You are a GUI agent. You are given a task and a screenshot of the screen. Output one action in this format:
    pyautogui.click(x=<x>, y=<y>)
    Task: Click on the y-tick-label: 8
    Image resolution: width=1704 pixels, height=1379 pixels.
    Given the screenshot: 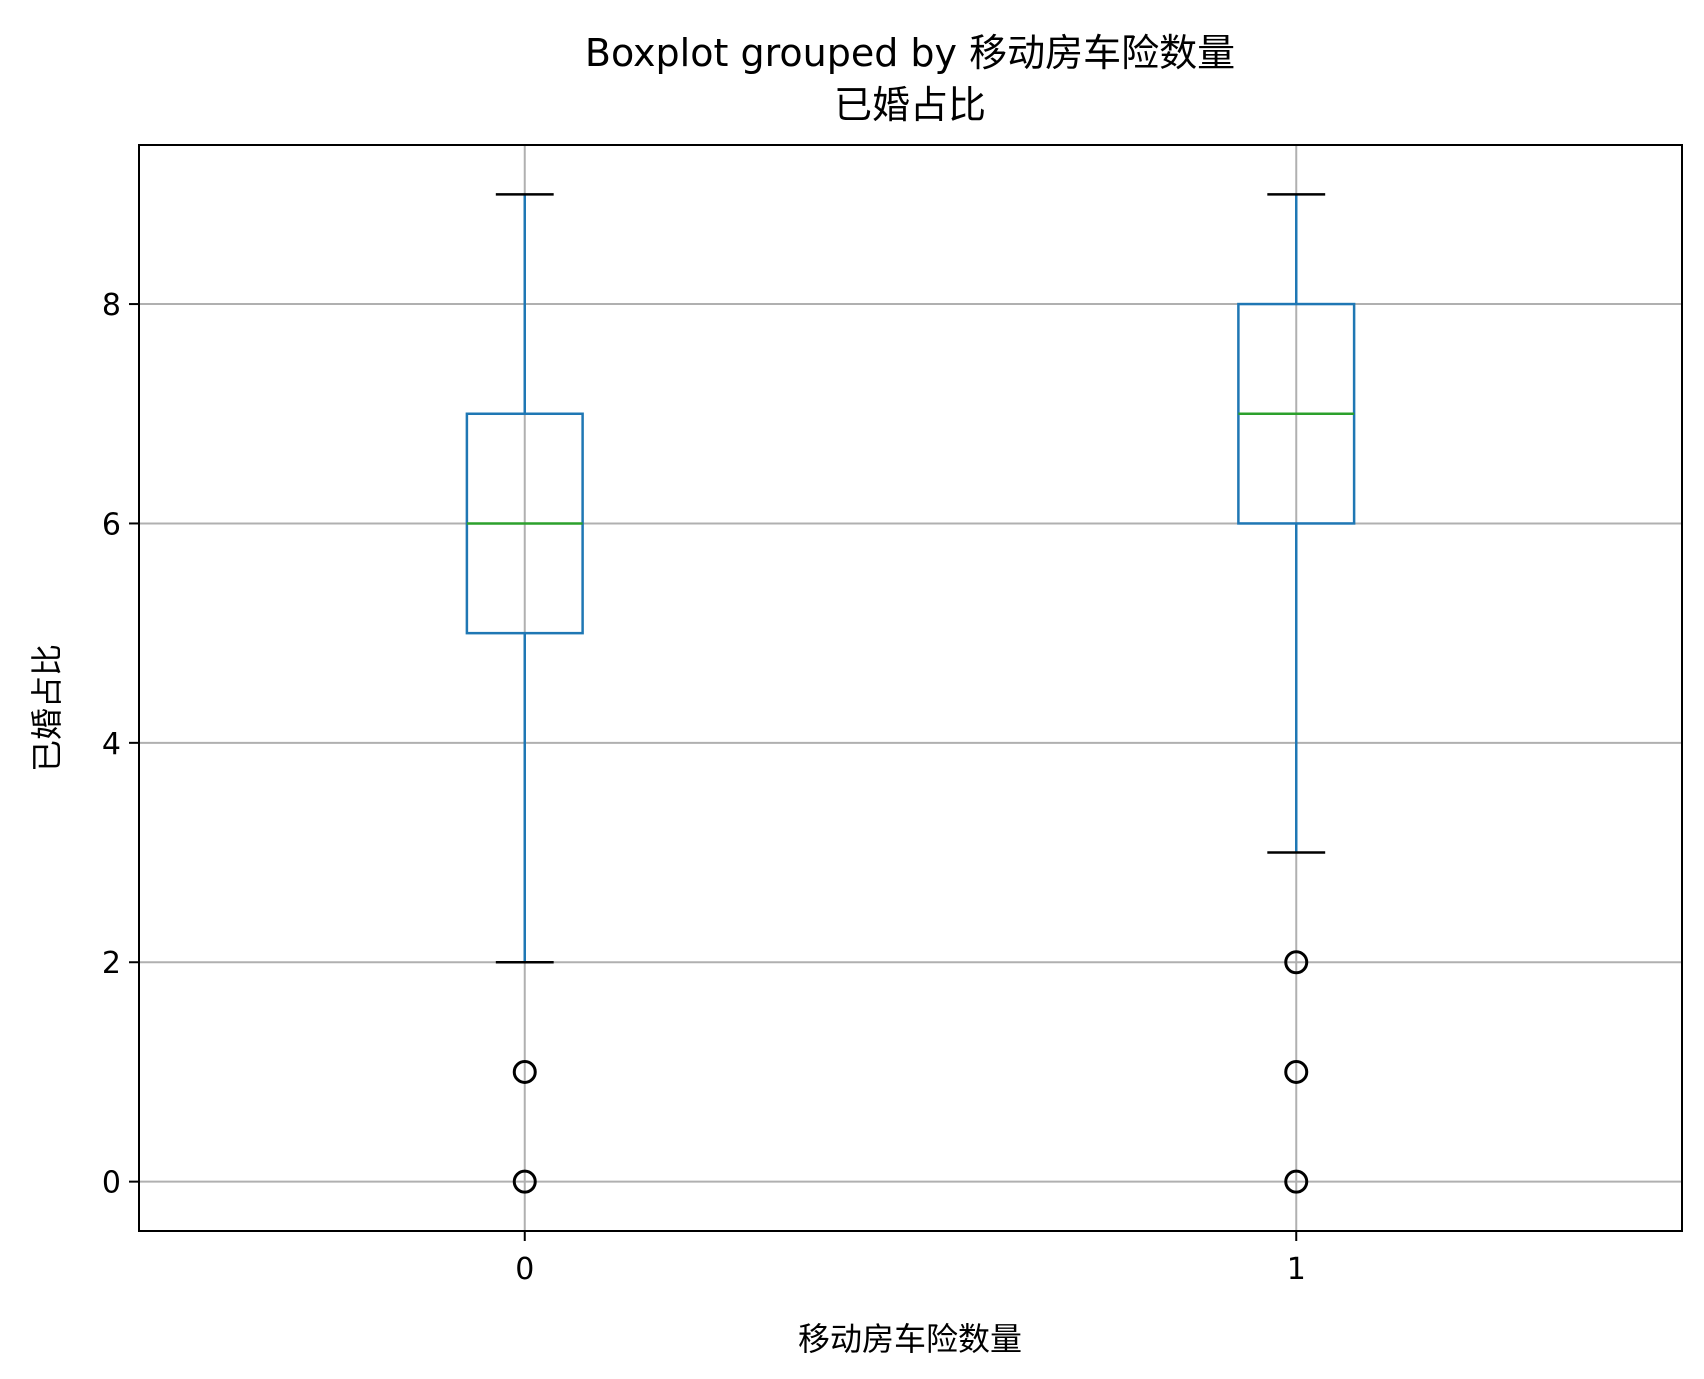 What is the action you would take?
    pyautogui.click(x=111, y=305)
    